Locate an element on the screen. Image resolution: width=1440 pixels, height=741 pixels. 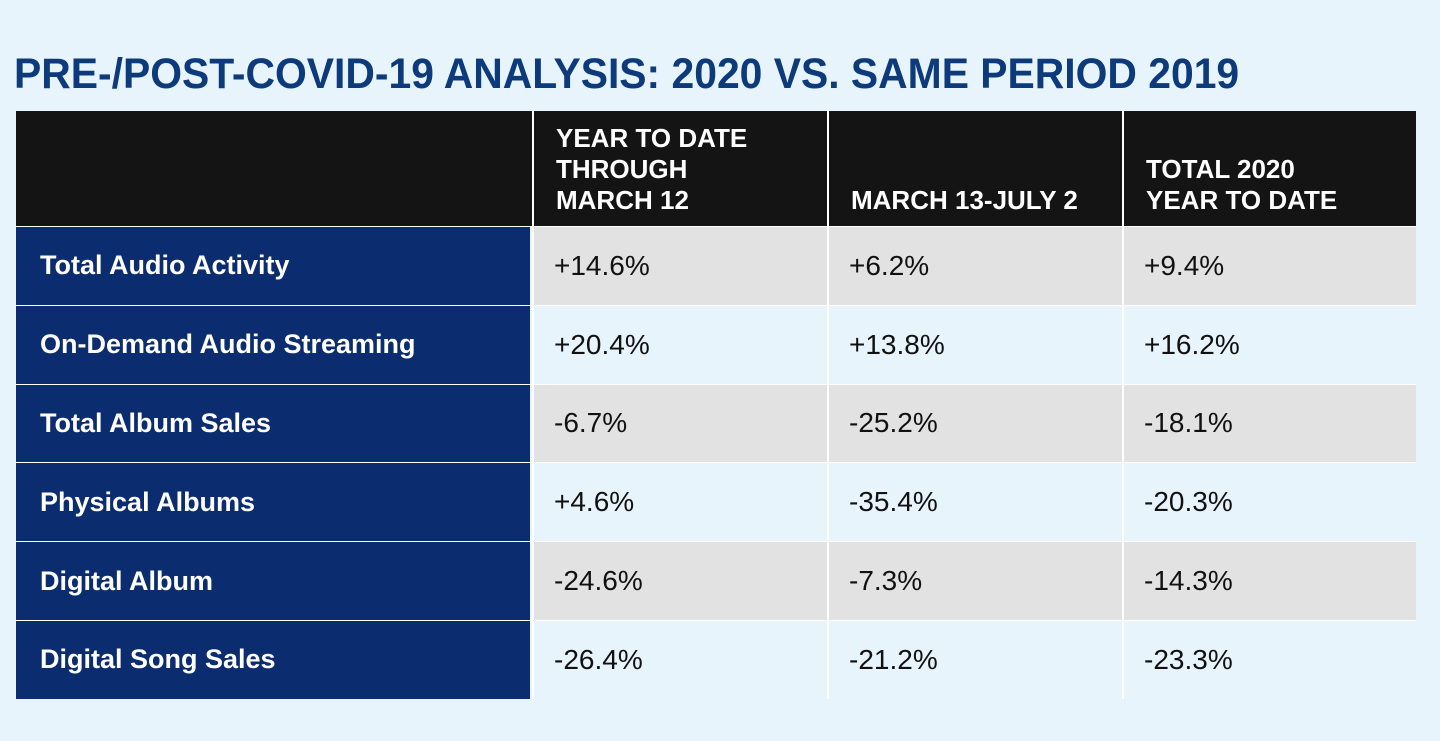
row-label: On-Demand Audio Streaming is located at coordinates (273, 344).